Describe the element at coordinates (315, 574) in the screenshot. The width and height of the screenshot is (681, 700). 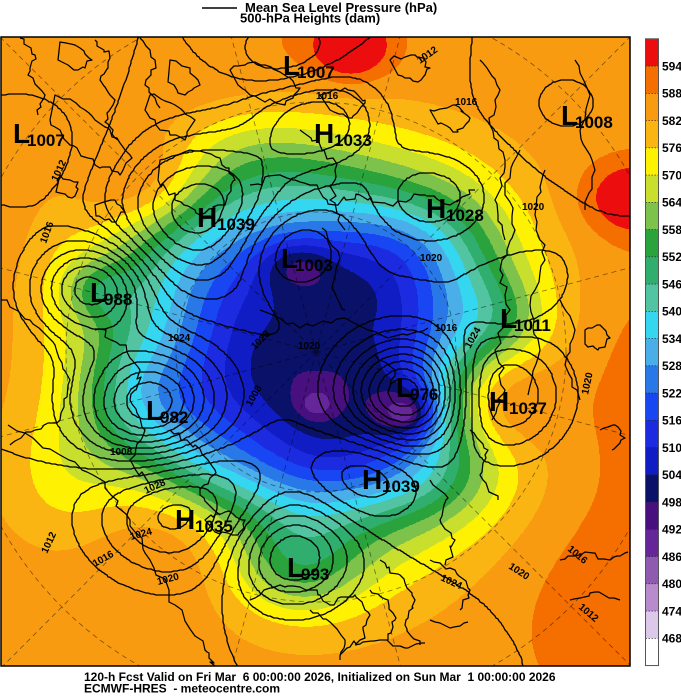
I see `svg-text: 993` at that location.